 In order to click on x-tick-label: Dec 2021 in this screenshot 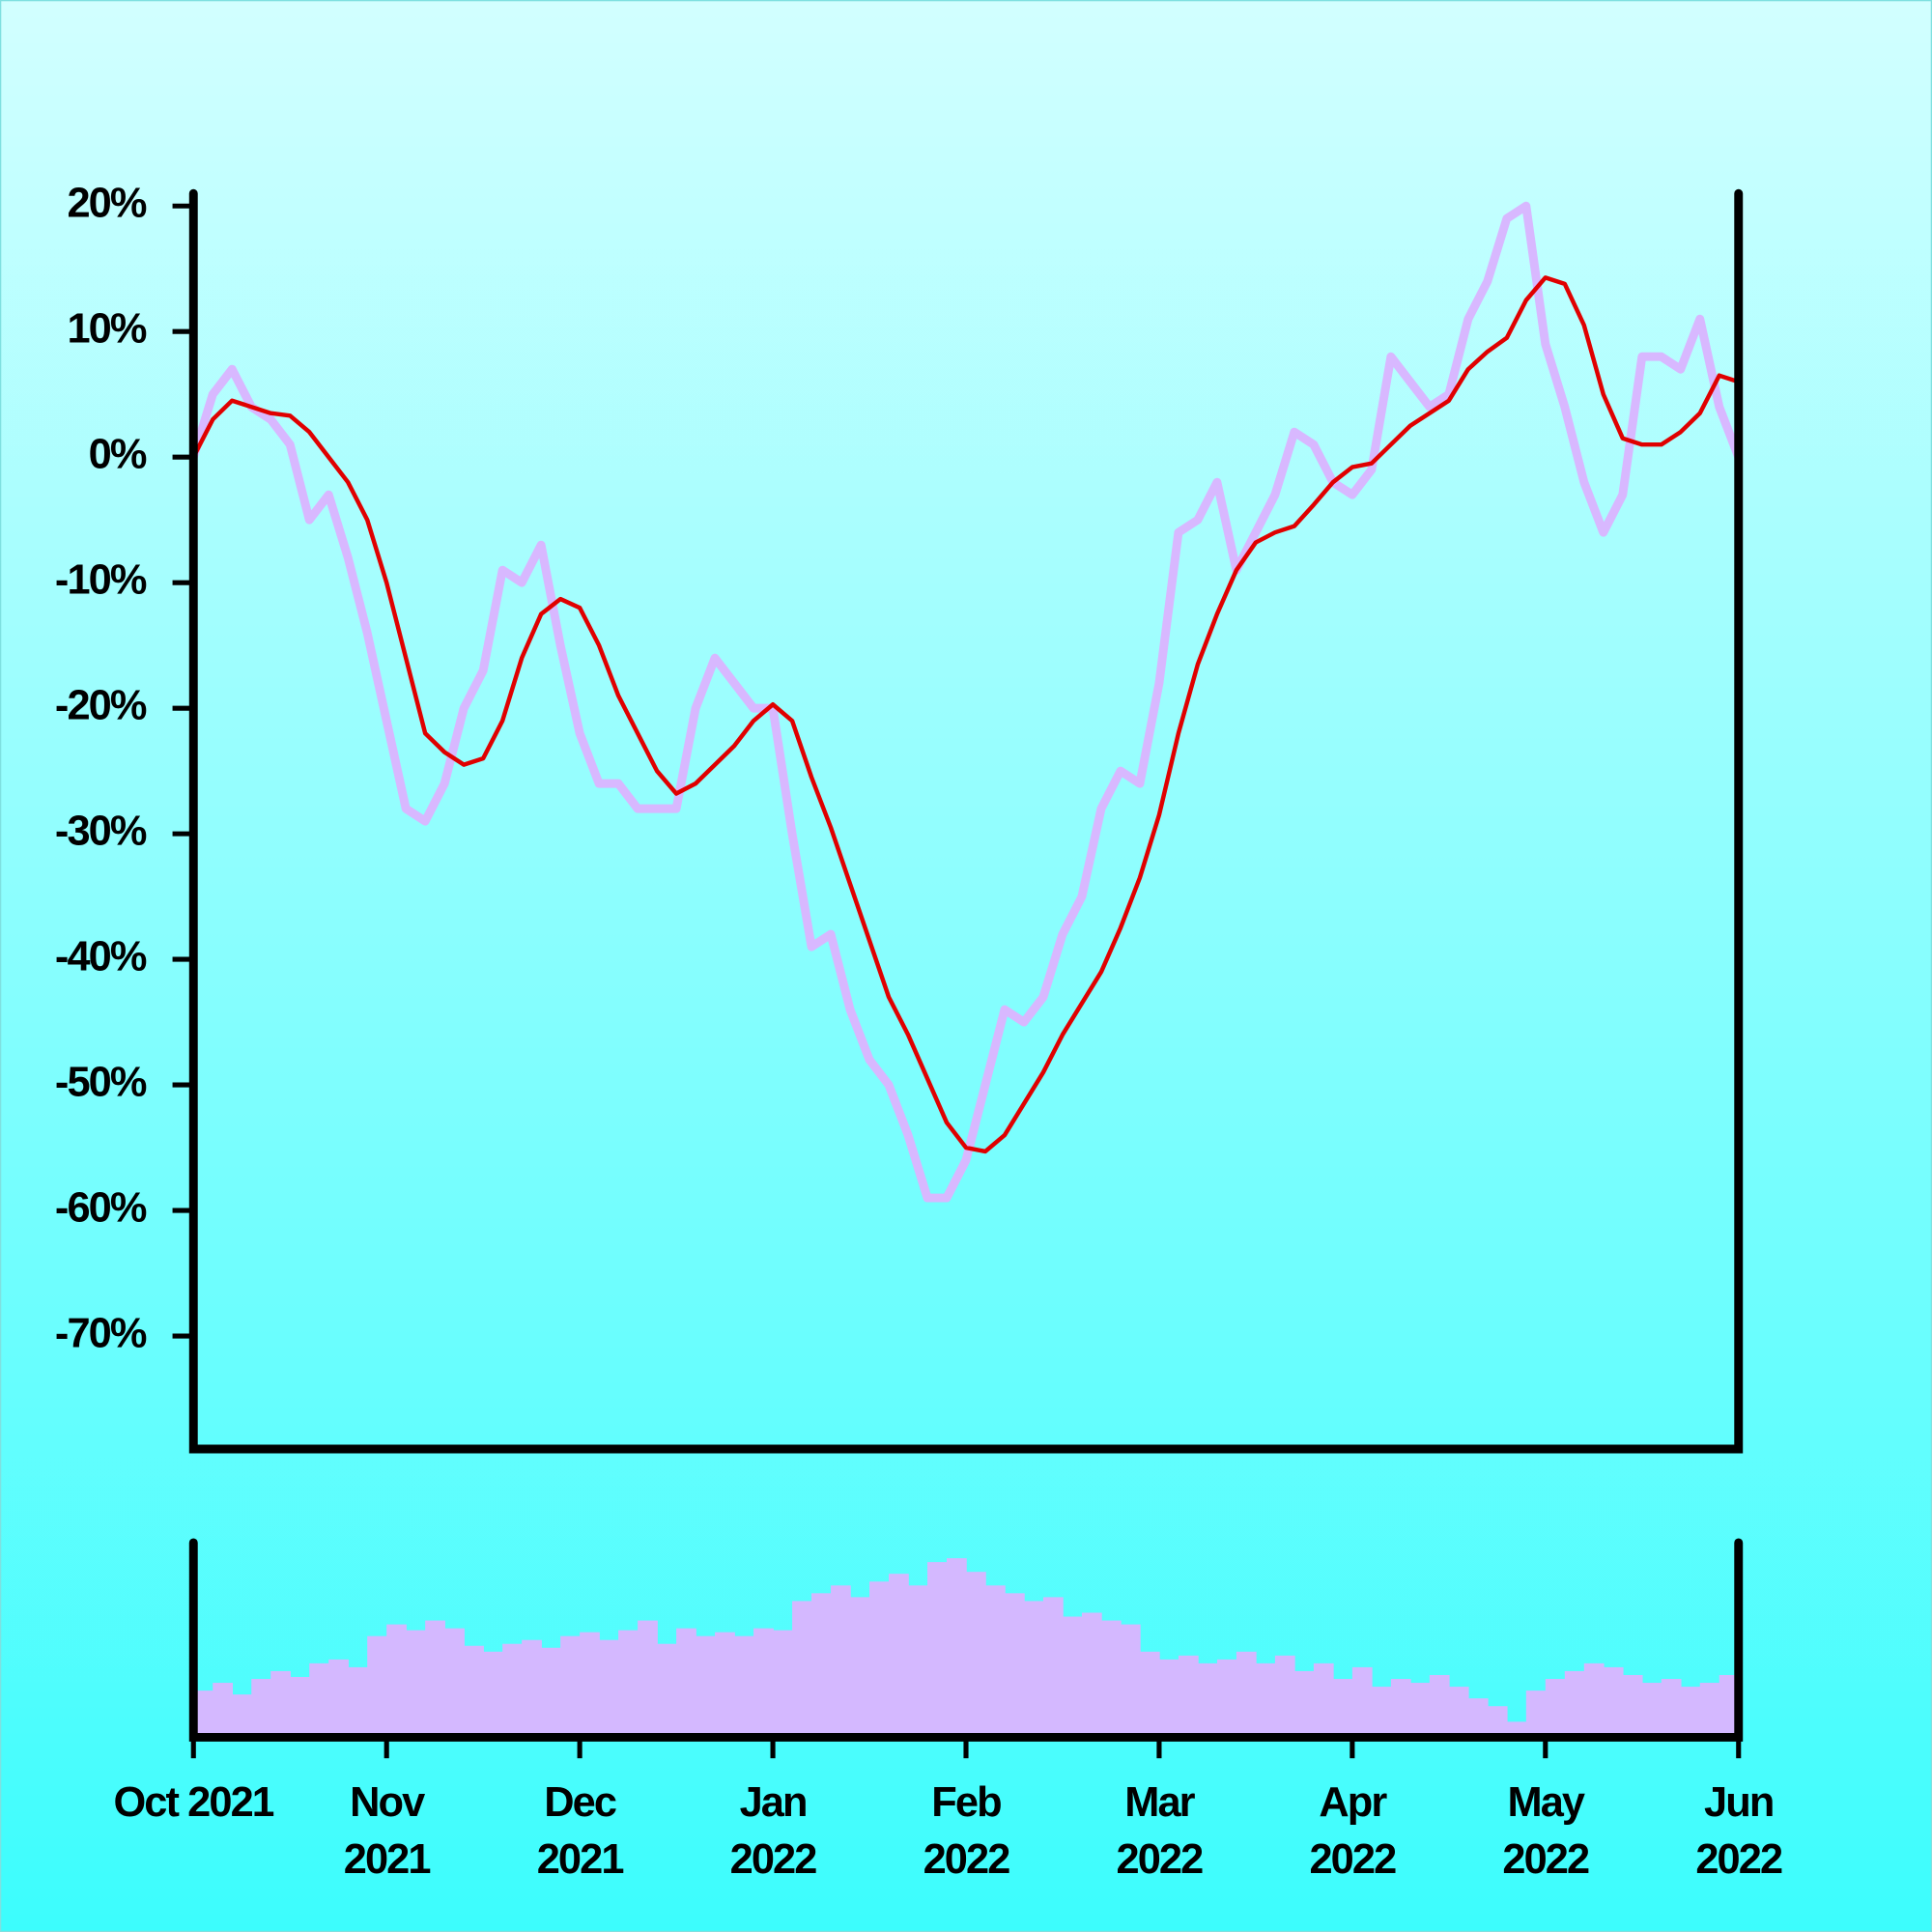, I will do `click(580, 1830)`.